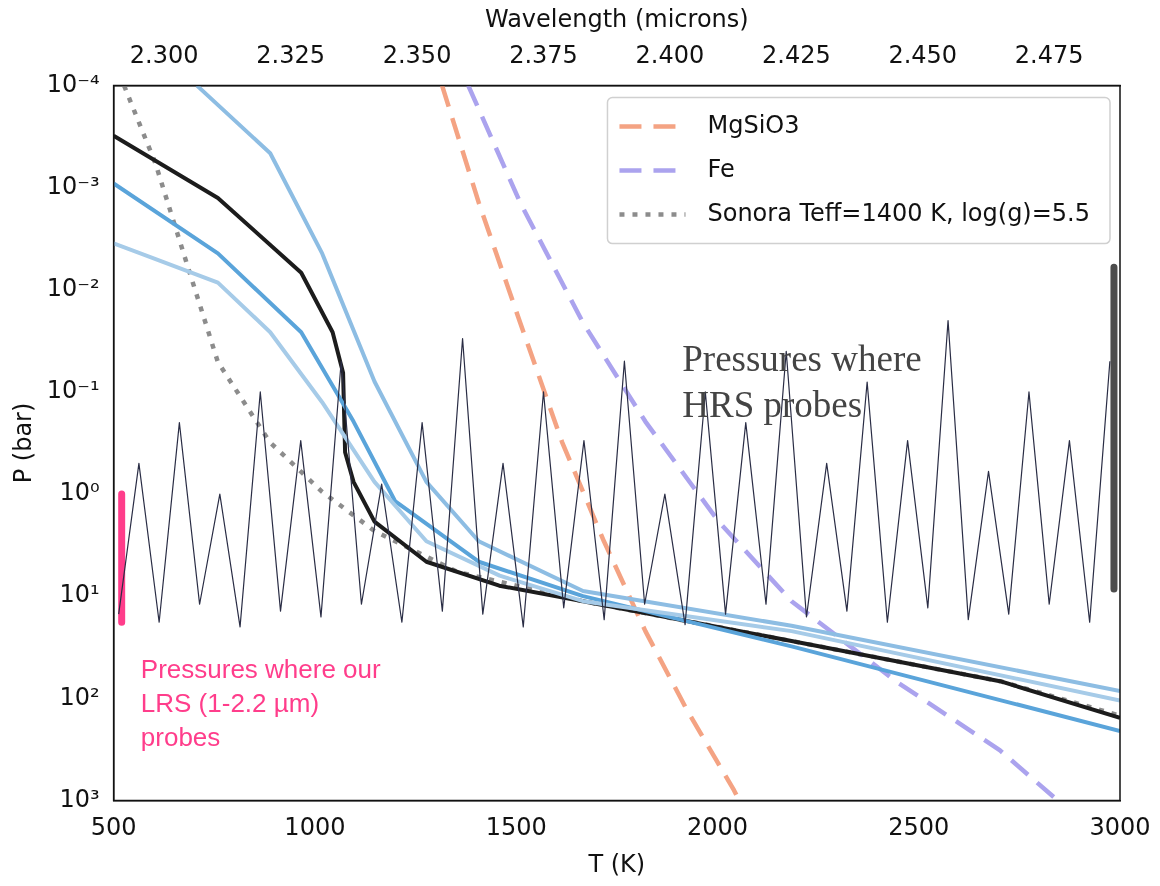  What do you see at coordinates (79, 492) in the screenshot?
I see `y-tick-label: 10⁰` at bounding box center [79, 492].